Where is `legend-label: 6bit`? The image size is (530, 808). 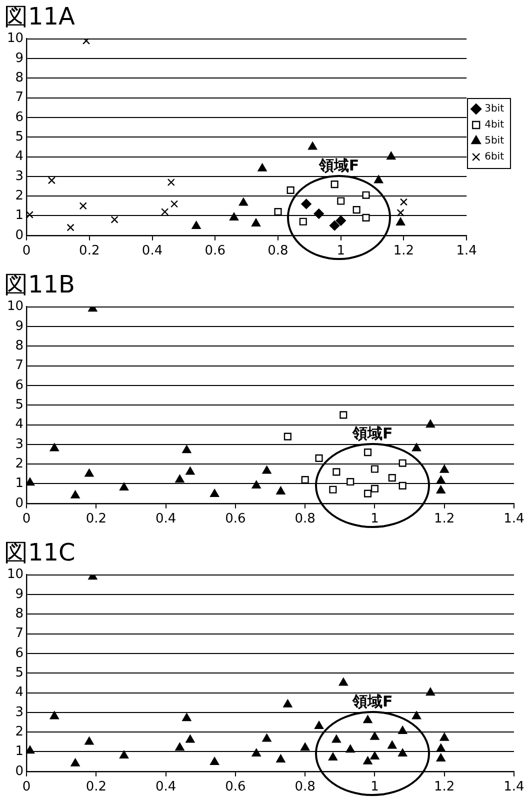
legend-label: 6bit is located at coordinates (494, 157).